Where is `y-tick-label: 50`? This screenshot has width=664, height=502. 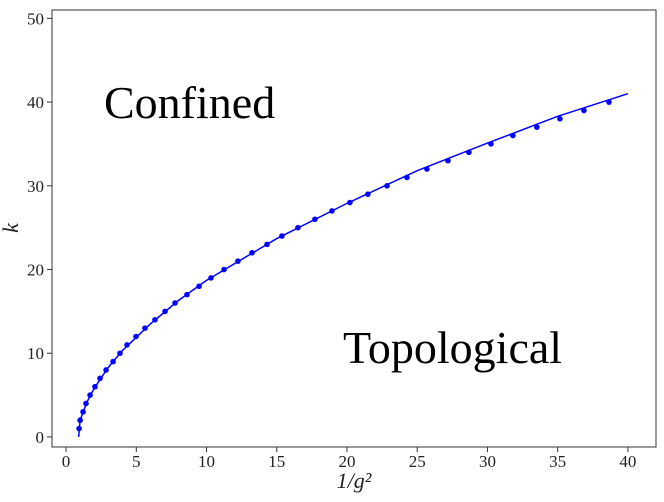
y-tick-label: 50 is located at coordinates (35, 18).